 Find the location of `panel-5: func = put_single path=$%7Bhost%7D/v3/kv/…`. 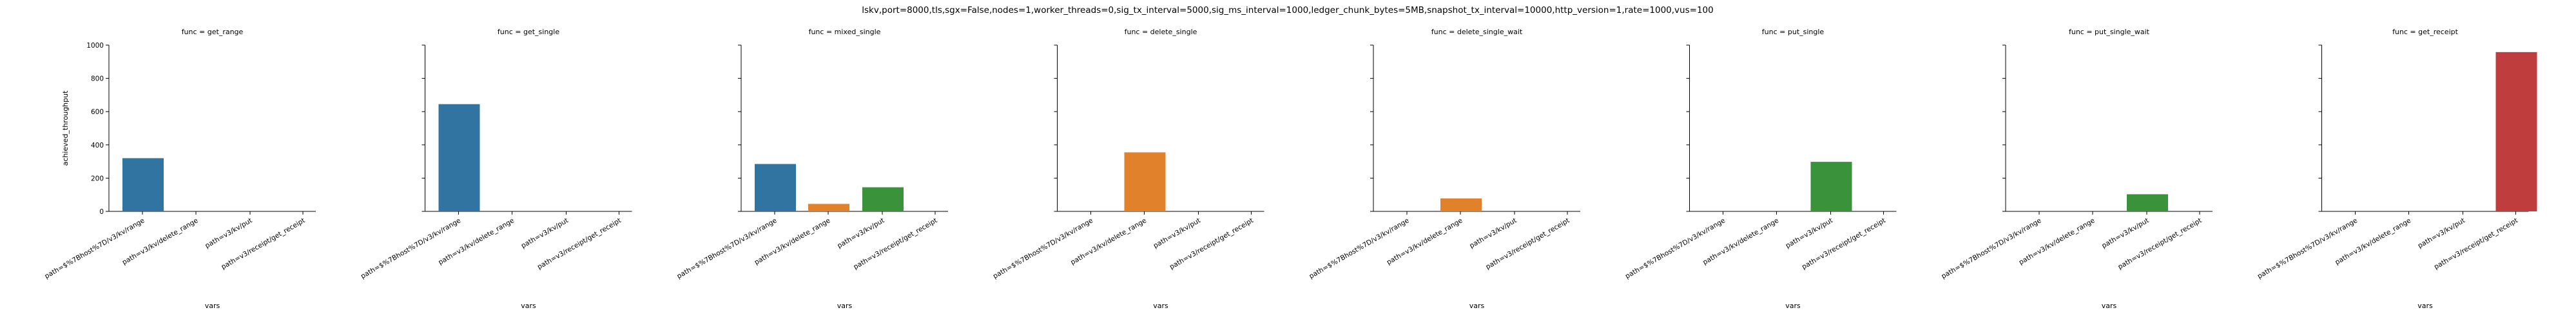

panel-5: func = put_single path=$%7Bhost%7D/v3/kv/… is located at coordinates (1760, 169).